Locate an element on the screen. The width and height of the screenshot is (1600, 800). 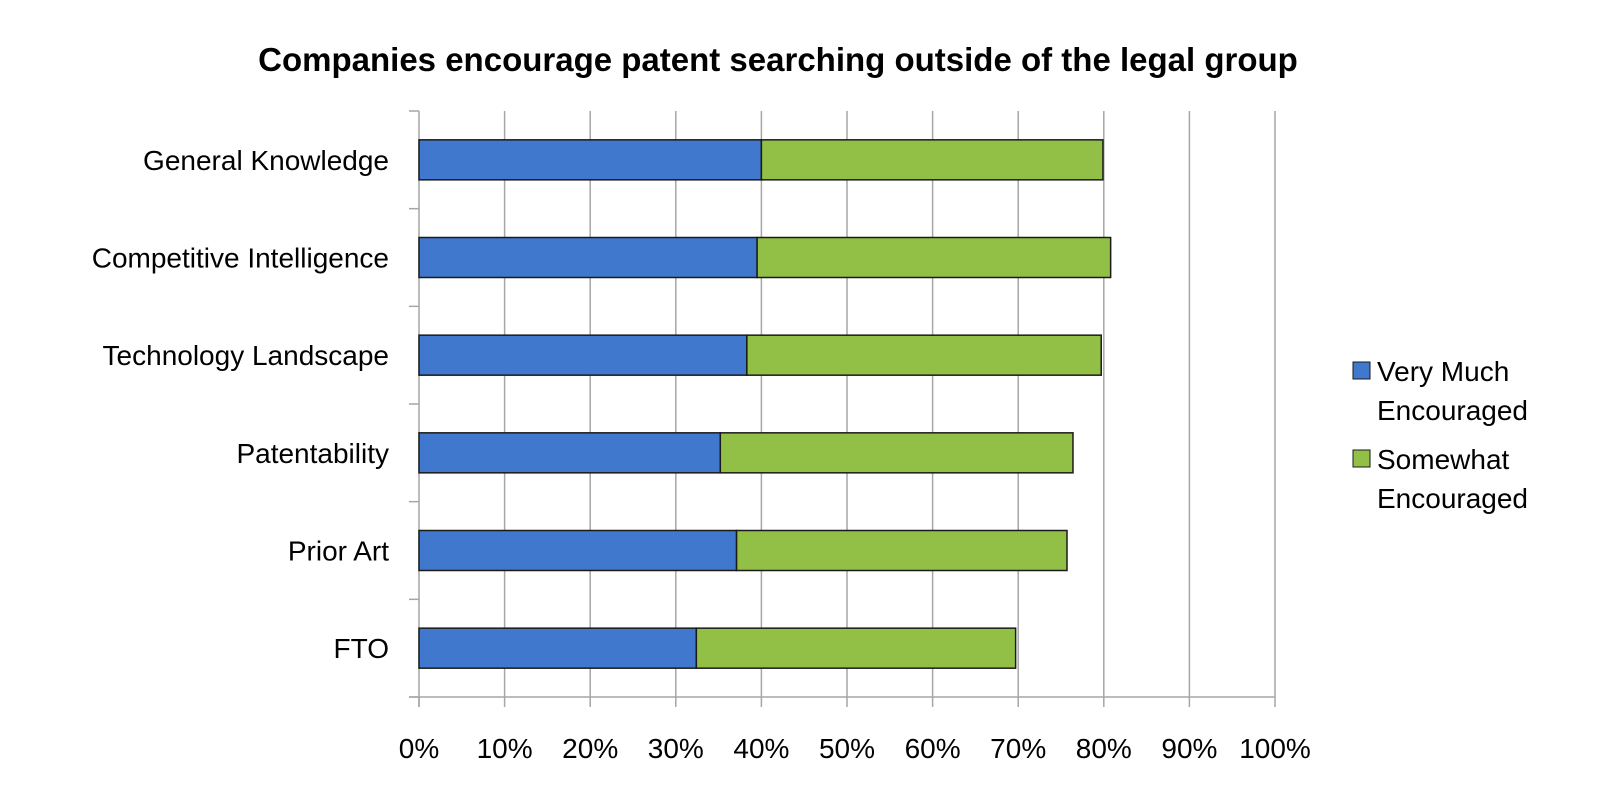
x-tick-label: 0% is located at coordinates (419, 748).